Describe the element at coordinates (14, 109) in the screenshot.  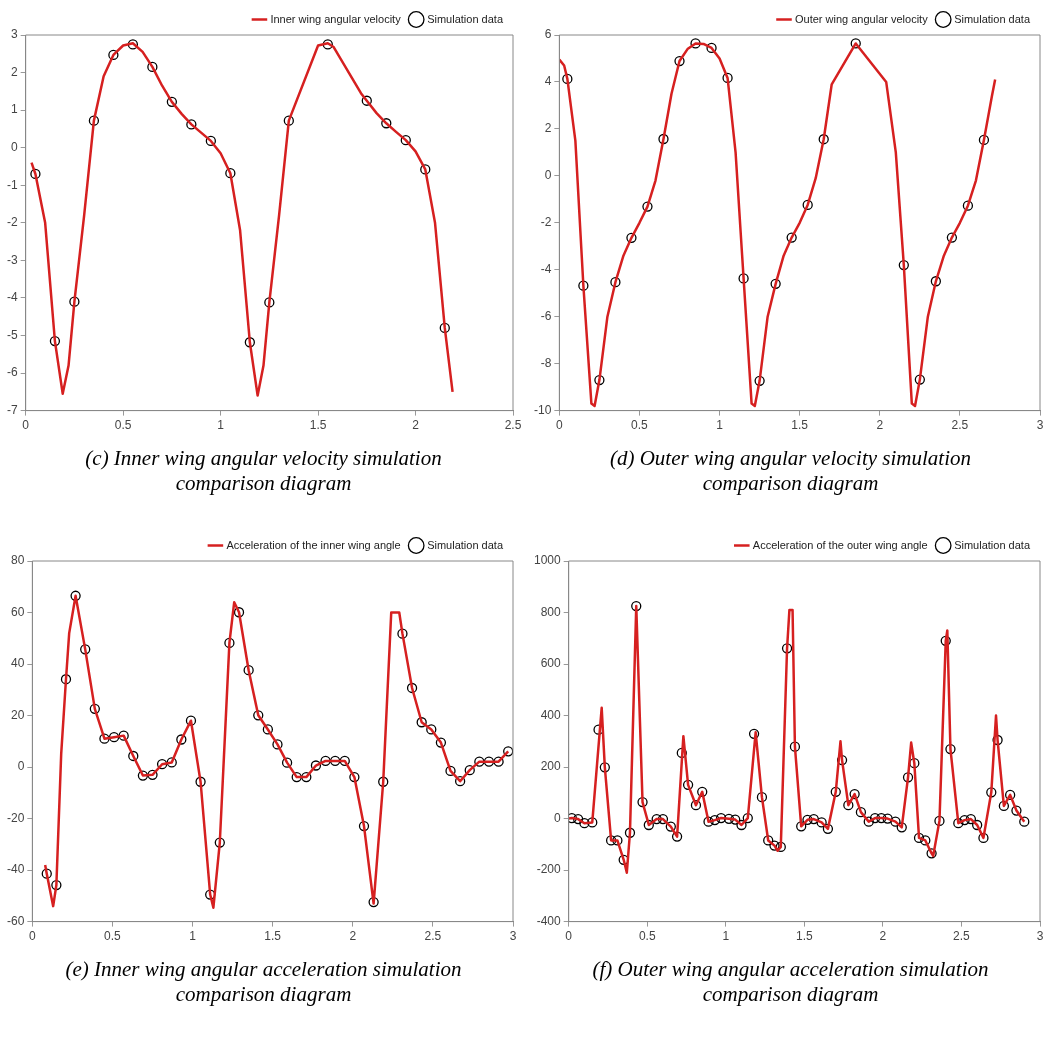
I see `y-tick-label: 1` at that location.